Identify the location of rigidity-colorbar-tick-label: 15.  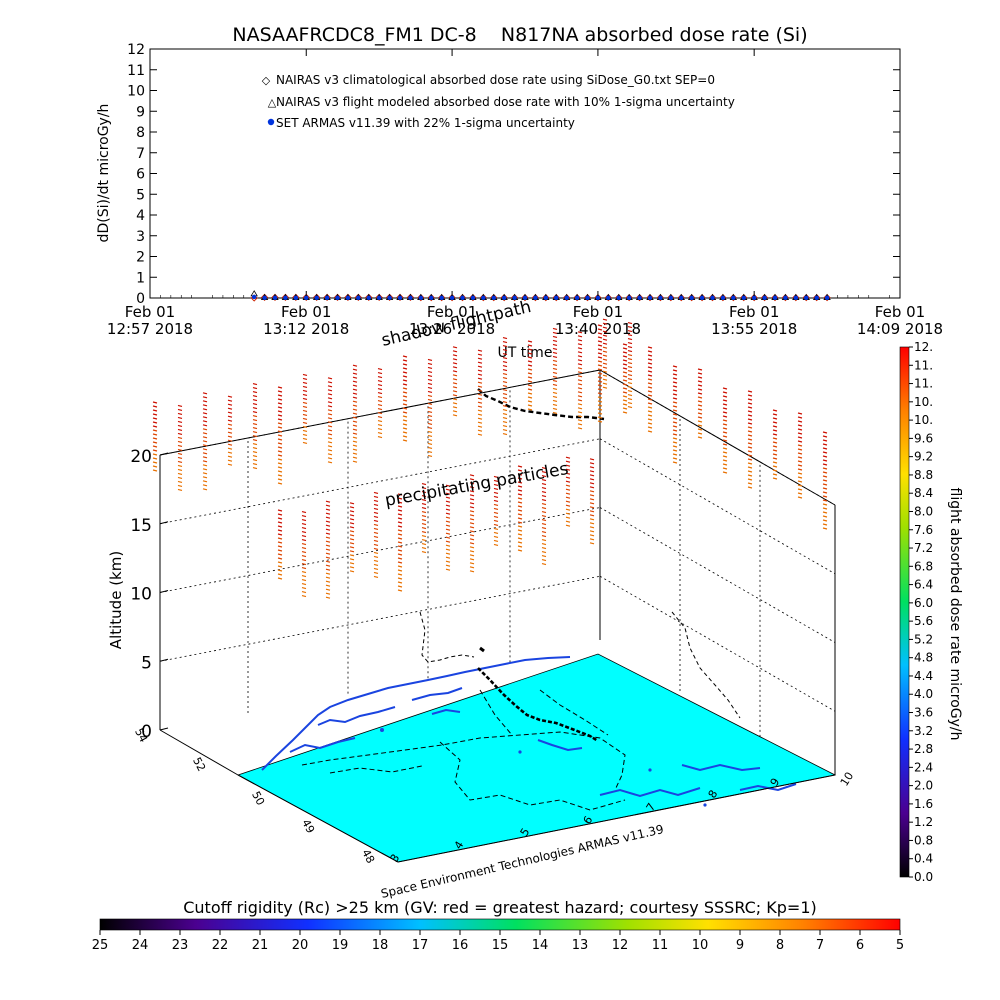
(500, 945).